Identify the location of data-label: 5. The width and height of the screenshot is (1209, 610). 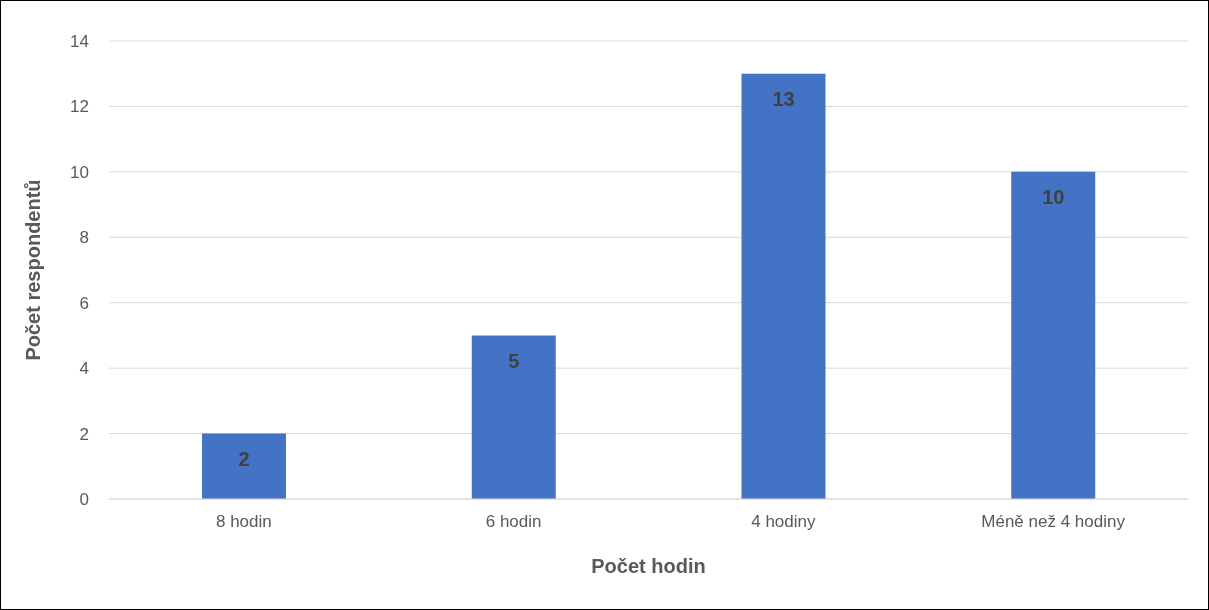
(514, 360).